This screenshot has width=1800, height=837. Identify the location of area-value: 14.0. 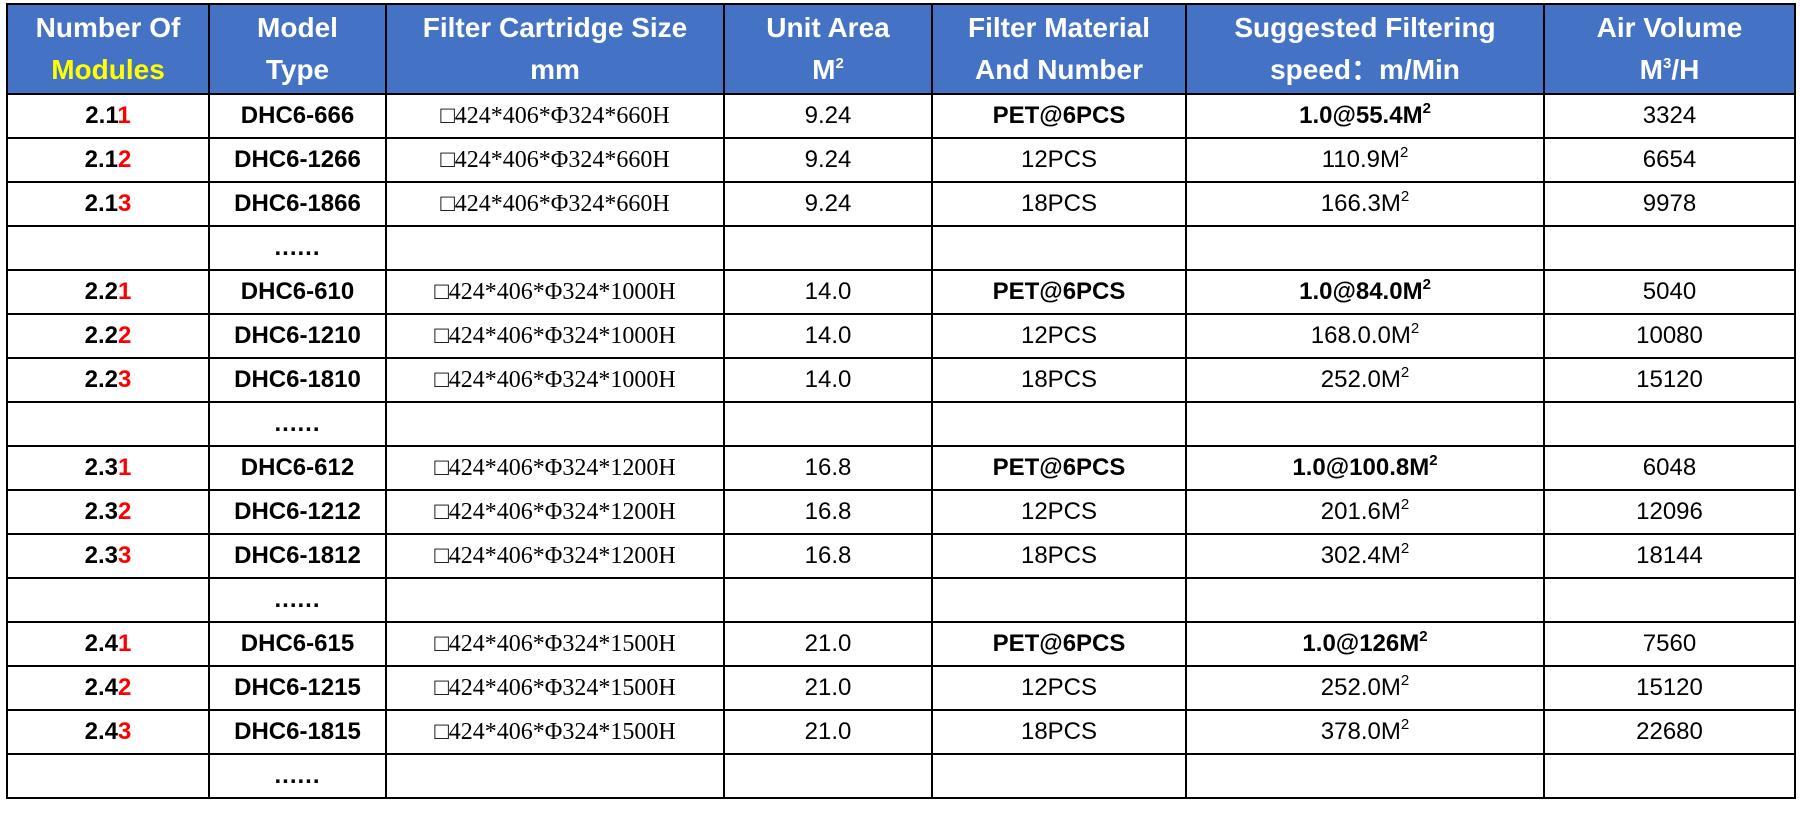
(828, 335).